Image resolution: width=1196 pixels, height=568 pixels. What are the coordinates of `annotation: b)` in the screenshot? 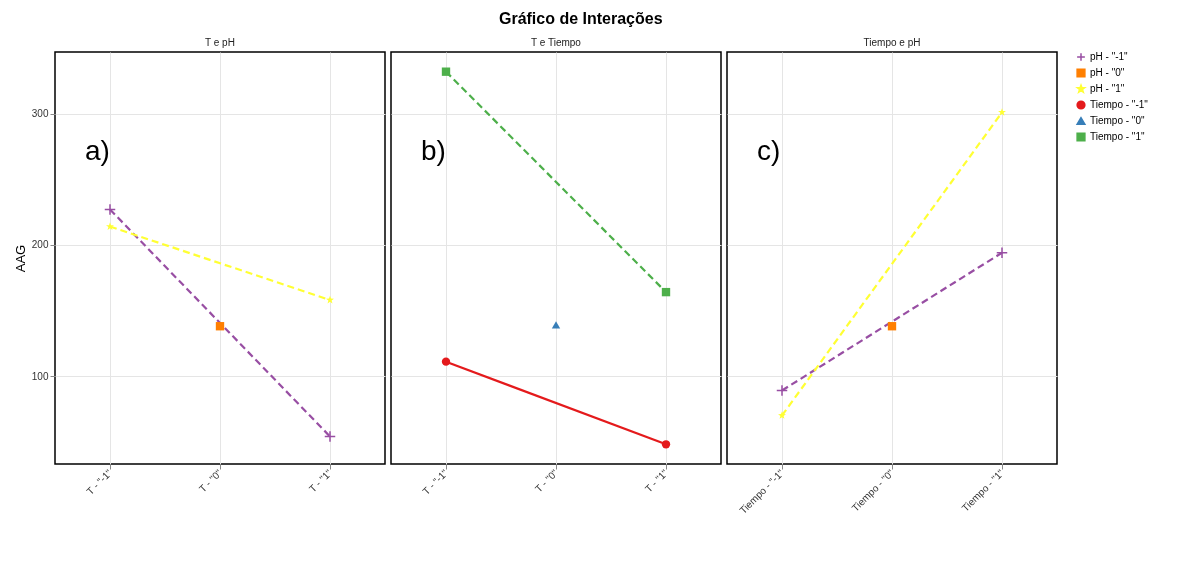 It's located at (433, 150).